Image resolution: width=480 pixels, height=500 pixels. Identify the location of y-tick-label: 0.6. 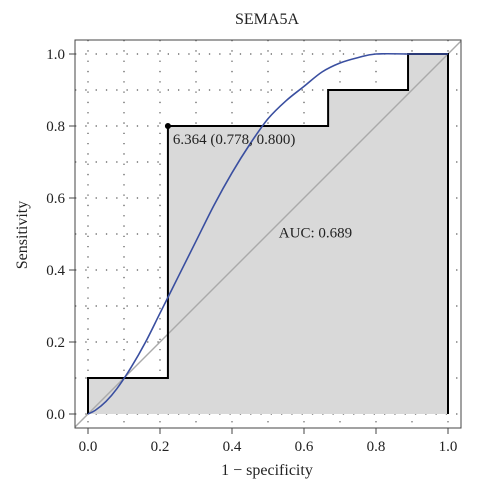
(55, 199).